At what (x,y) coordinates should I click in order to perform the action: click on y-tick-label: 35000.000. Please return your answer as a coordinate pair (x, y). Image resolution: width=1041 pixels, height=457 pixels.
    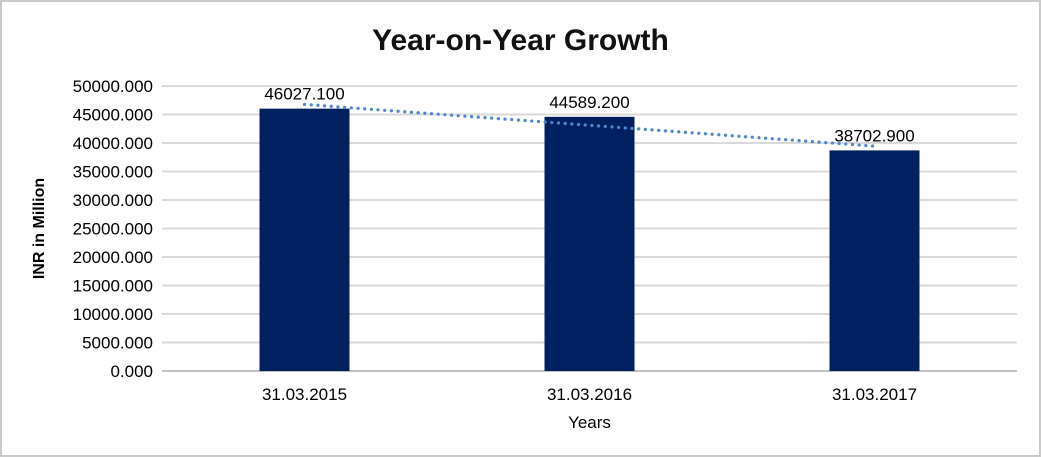
    Looking at the image, I should click on (113, 172).